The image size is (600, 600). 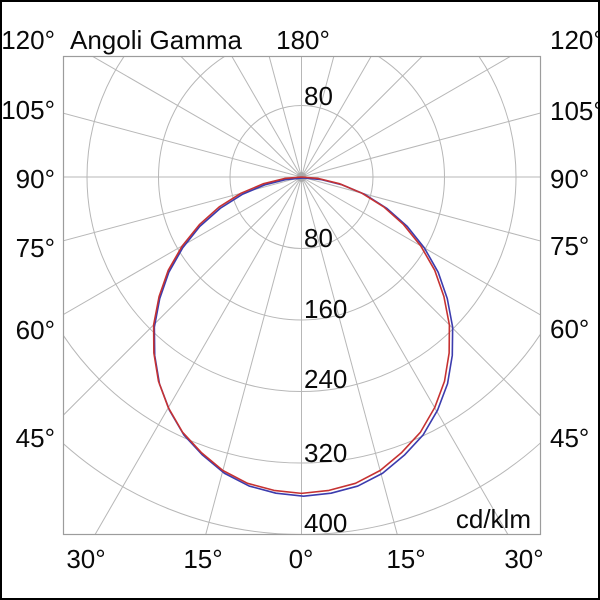 What do you see at coordinates (318, 238) in the screenshot?
I see `radial-tick-80: 80` at bounding box center [318, 238].